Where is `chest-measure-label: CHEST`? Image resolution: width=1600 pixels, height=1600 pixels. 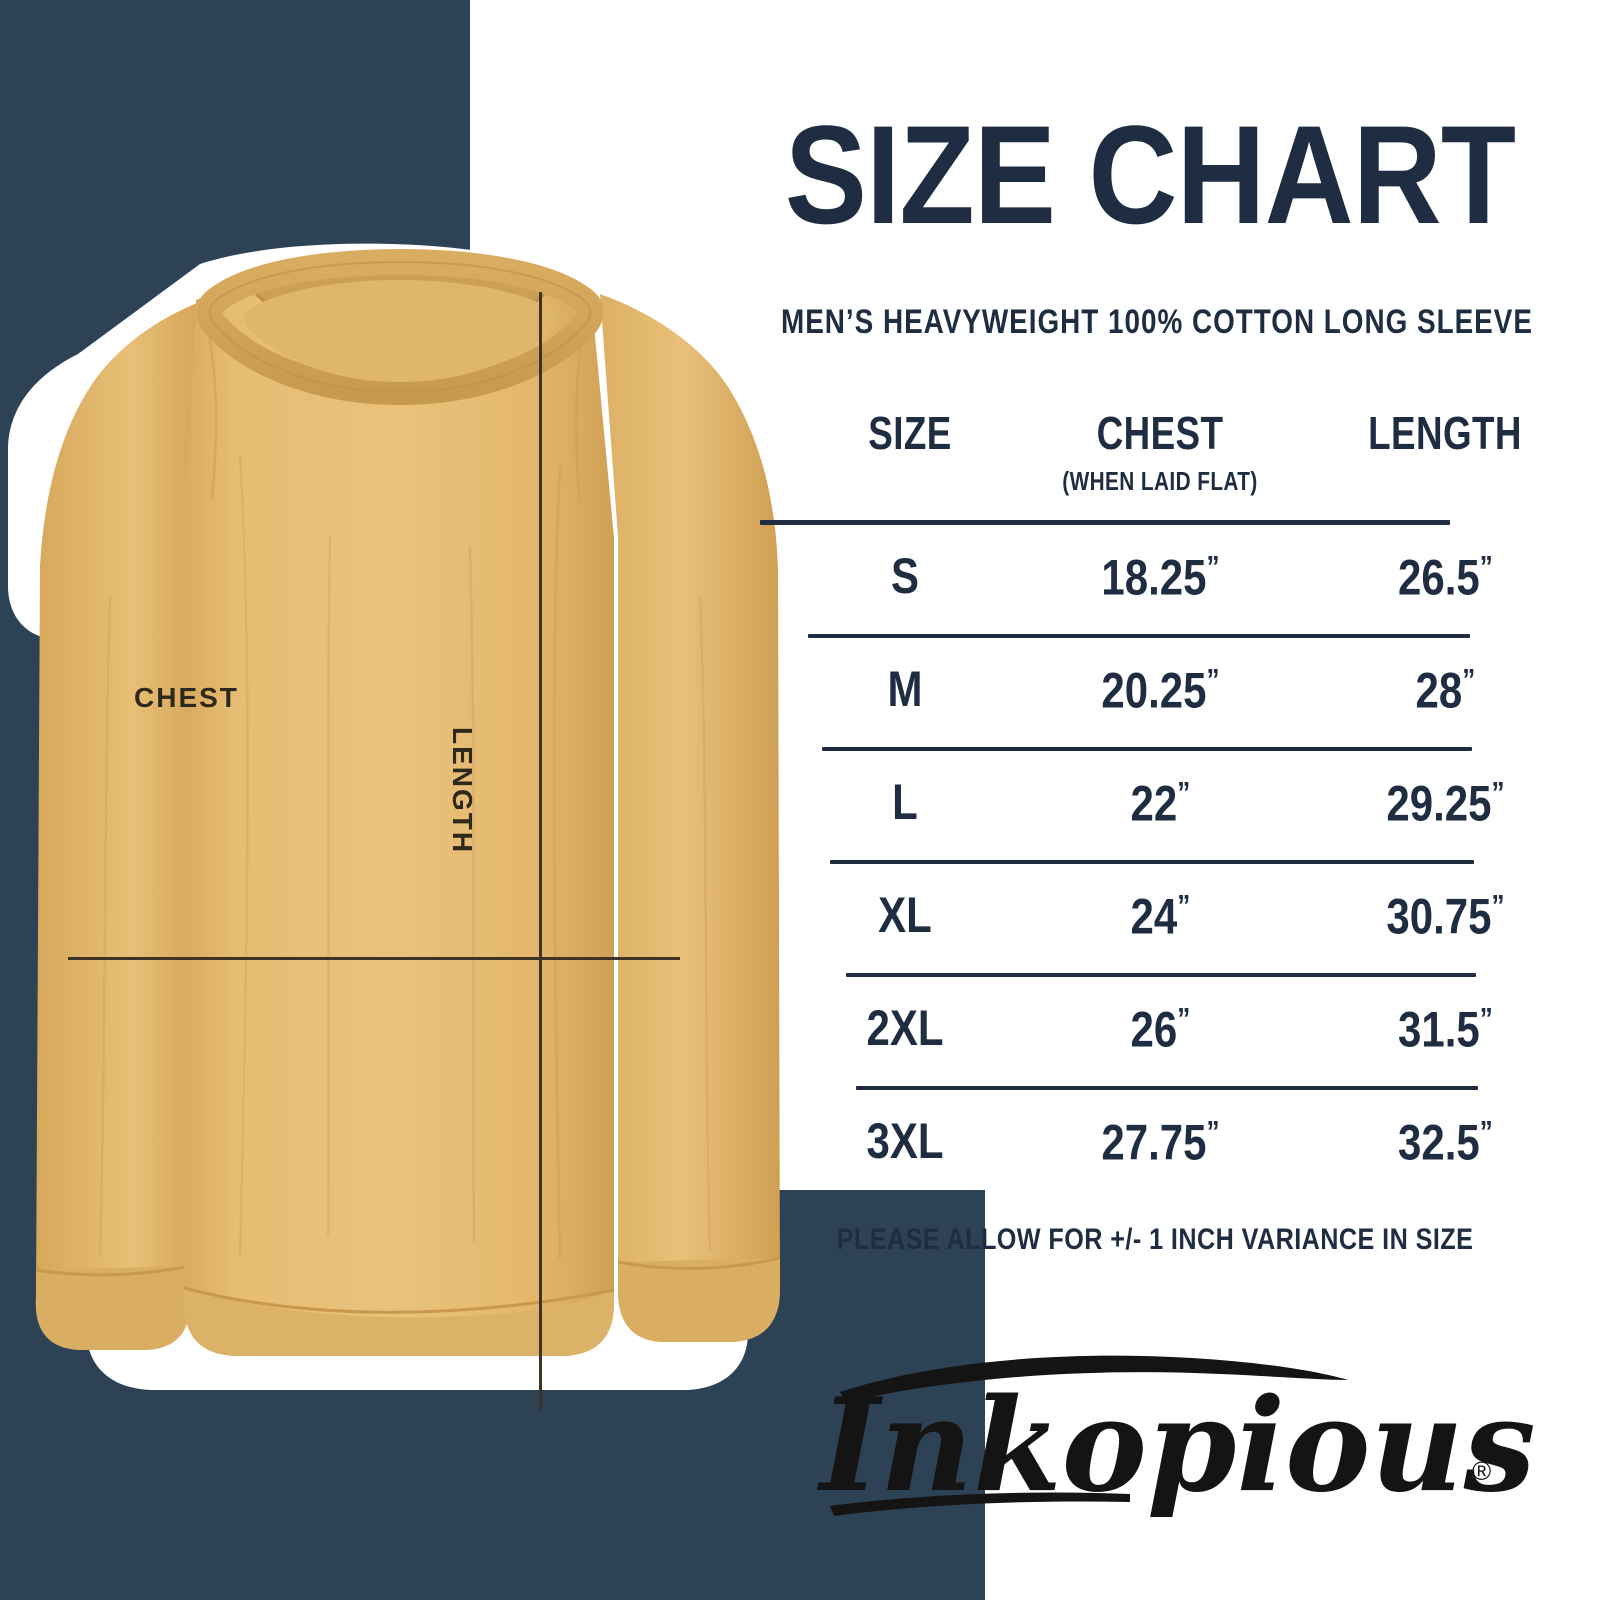
chest-measure-label: CHEST is located at coordinates (186, 697).